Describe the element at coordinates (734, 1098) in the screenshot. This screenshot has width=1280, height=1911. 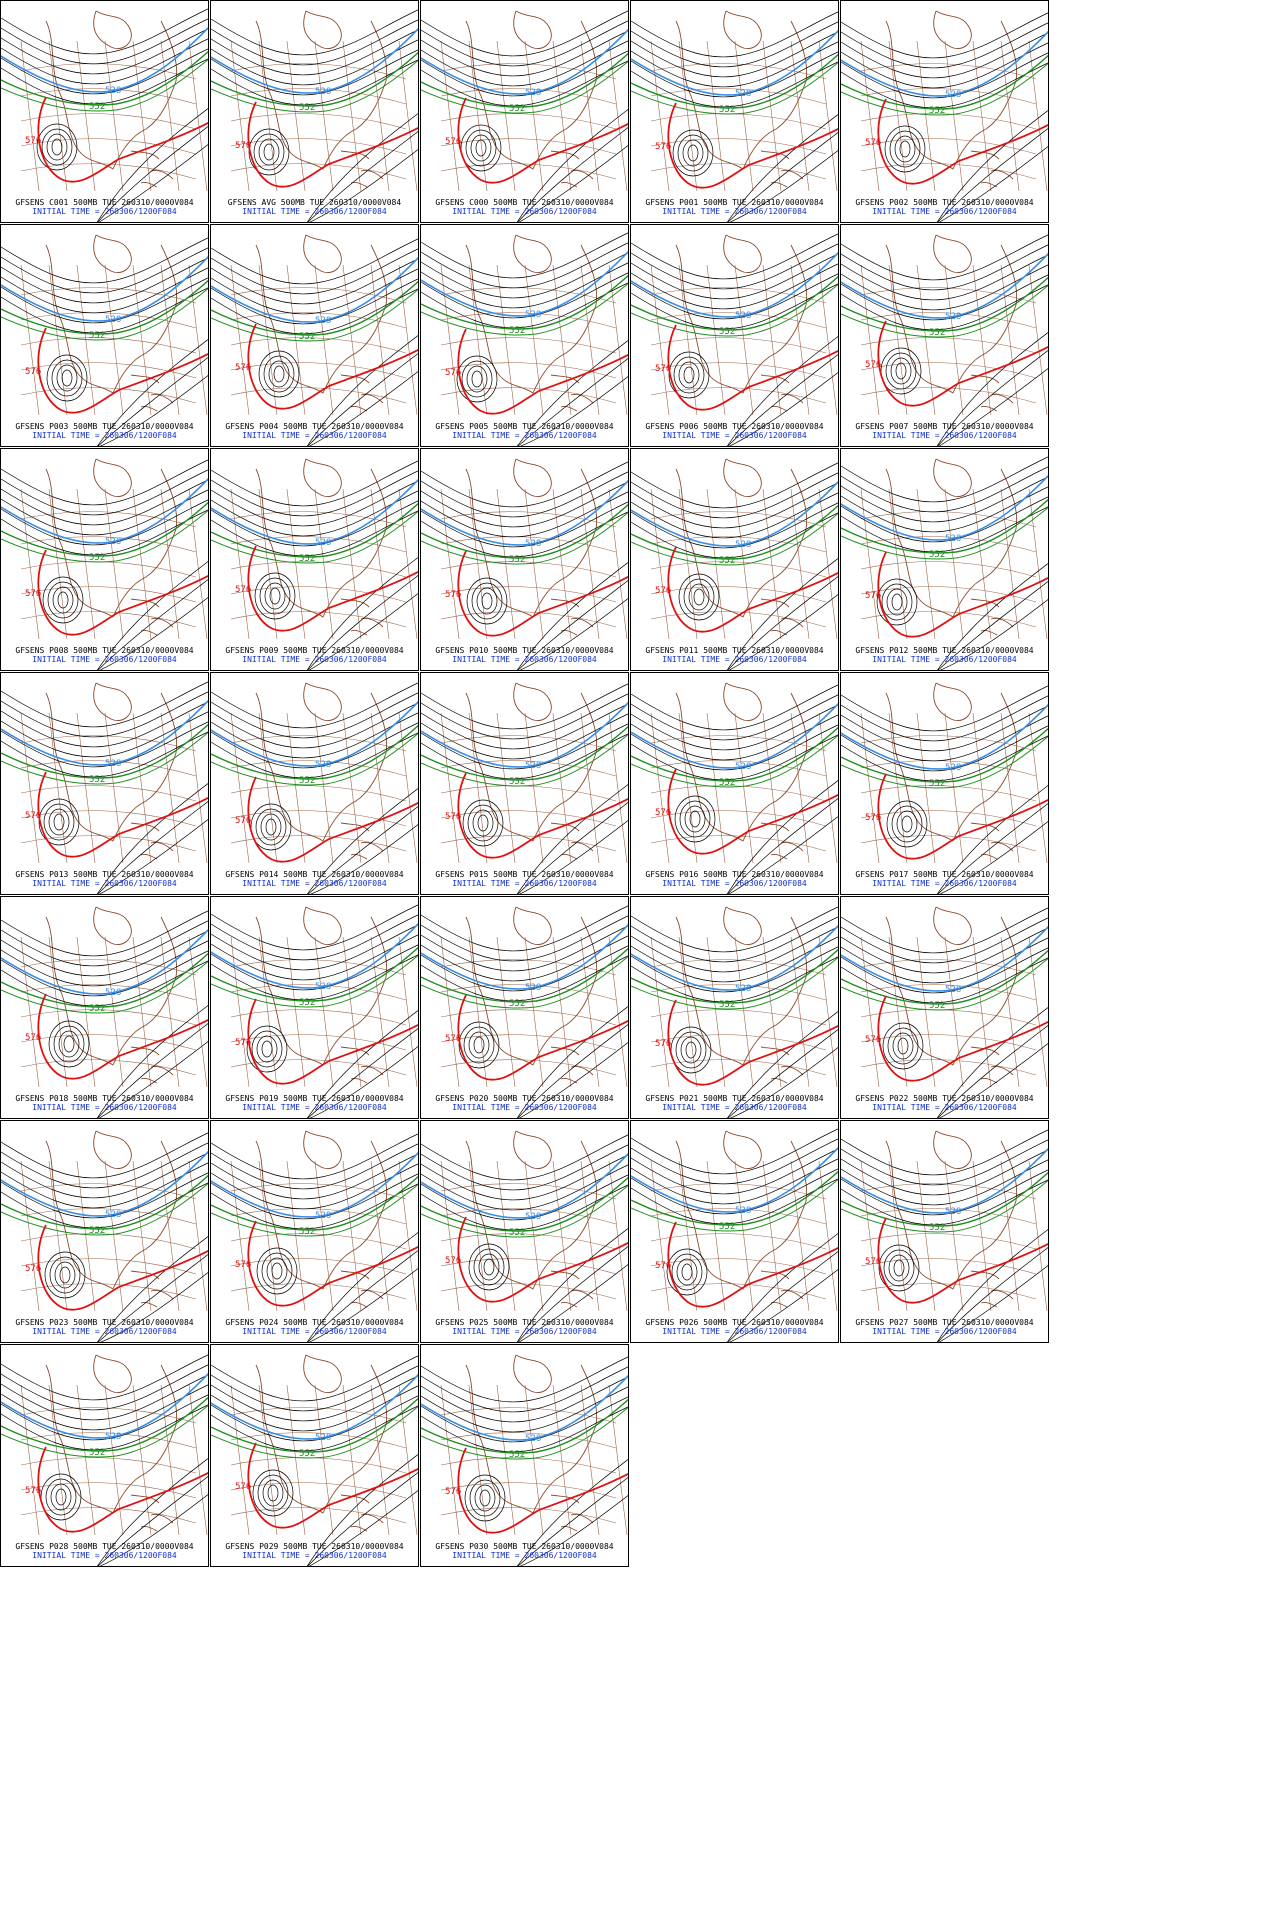
I see `panel-title: GFSENS P021 500MB TUE 260310/0000V084` at that location.